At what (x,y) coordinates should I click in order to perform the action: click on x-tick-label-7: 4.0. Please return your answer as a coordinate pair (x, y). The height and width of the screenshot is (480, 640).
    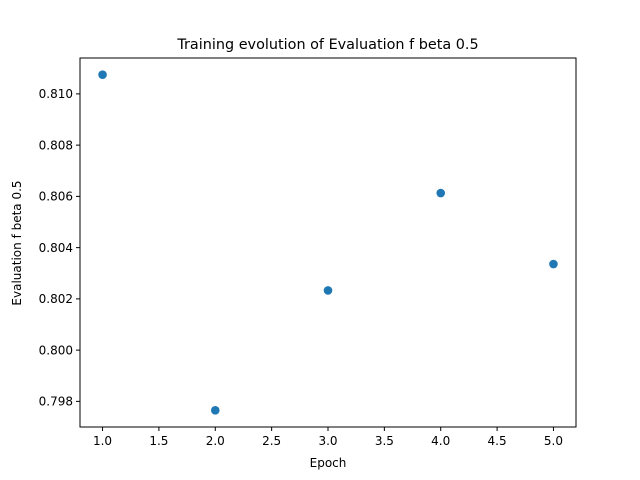
    Looking at the image, I should click on (440, 441).